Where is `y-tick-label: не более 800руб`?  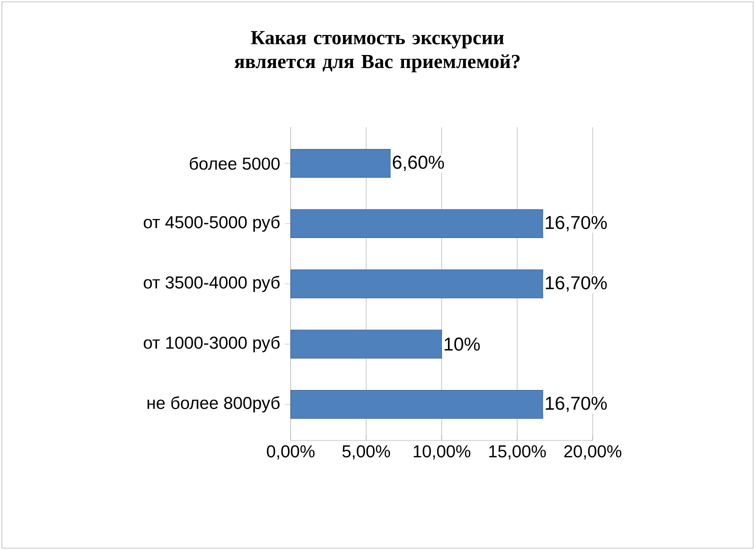 y-tick-label: не более 800руб is located at coordinates (214, 404).